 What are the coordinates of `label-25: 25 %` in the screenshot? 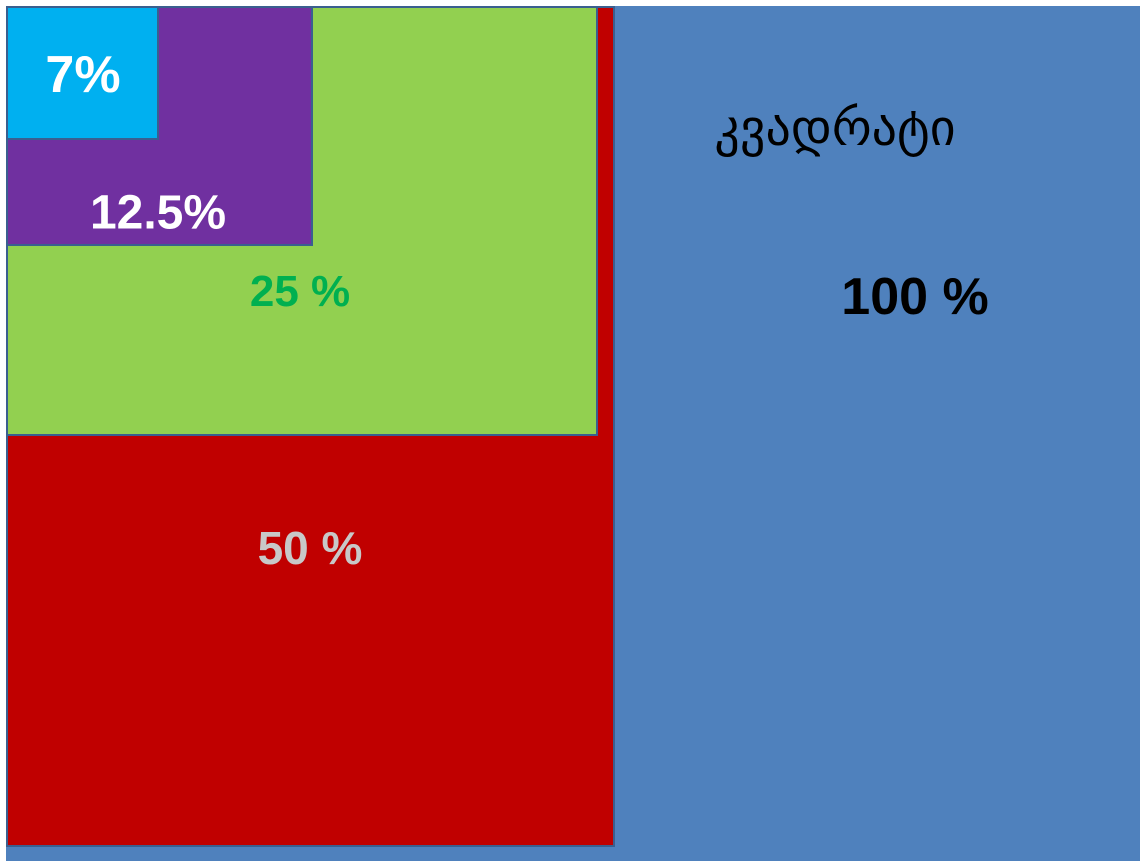 It's located at (300, 291).